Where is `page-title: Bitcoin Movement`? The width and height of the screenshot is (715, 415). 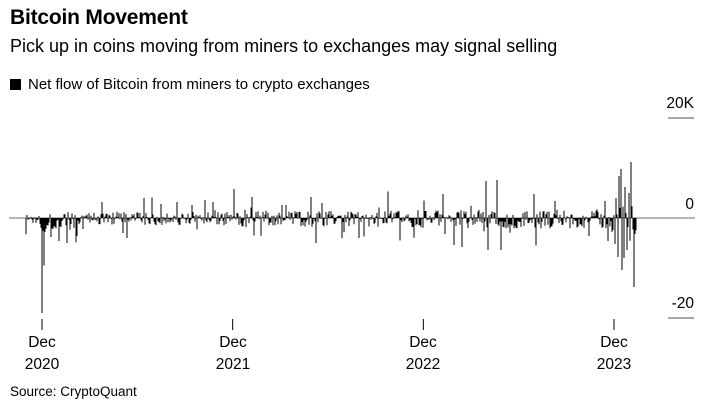 page-title: Bitcoin Movement is located at coordinates (99, 17).